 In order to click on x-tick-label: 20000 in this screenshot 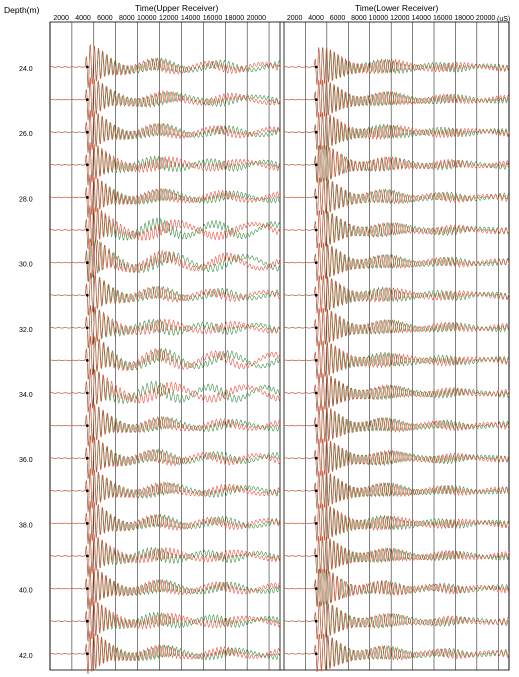, I will do `click(486, 18)`.